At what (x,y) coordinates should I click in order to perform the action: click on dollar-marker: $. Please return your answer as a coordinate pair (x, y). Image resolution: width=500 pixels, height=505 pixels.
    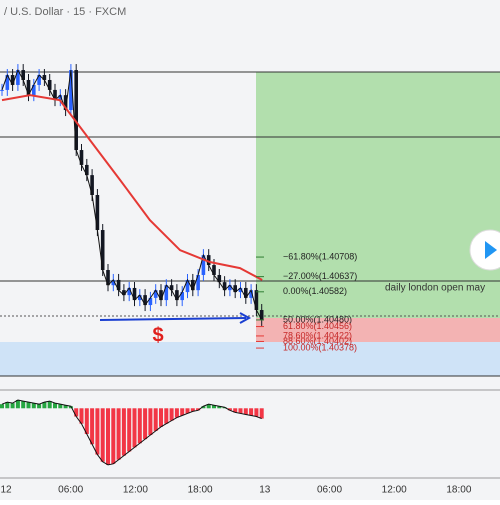
    Looking at the image, I should click on (157, 335).